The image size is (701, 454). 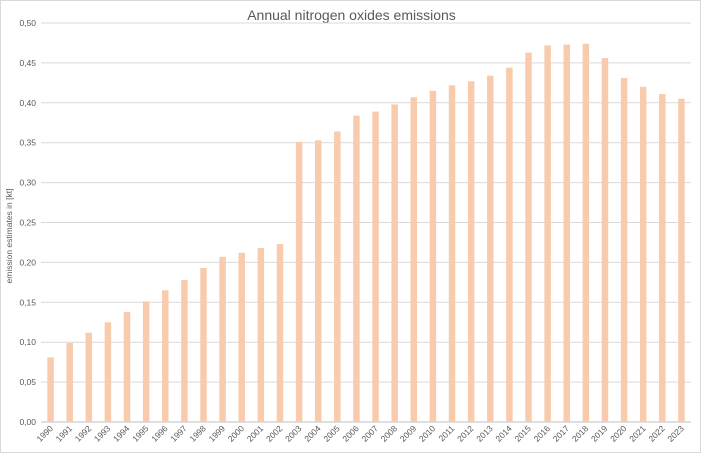 What do you see at coordinates (146, 361) in the screenshot?
I see `bar-1995` at bounding box center [146, 361].